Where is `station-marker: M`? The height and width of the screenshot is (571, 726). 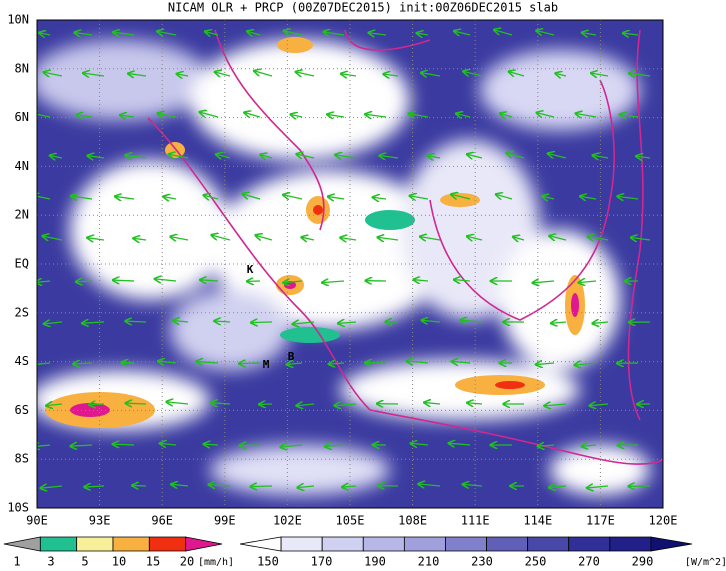 station-marker: M is located at coordinates (266, 364).